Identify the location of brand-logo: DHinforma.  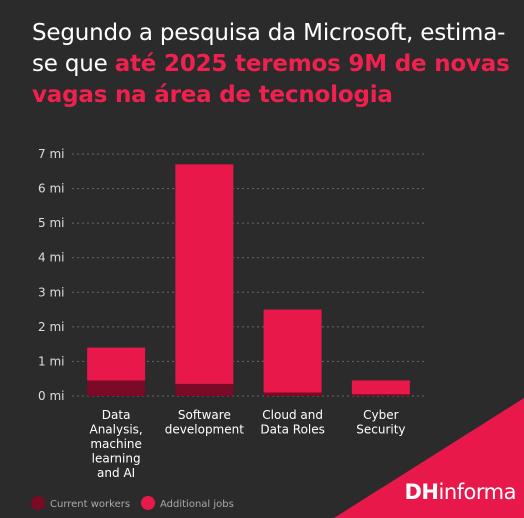
(461, 492).